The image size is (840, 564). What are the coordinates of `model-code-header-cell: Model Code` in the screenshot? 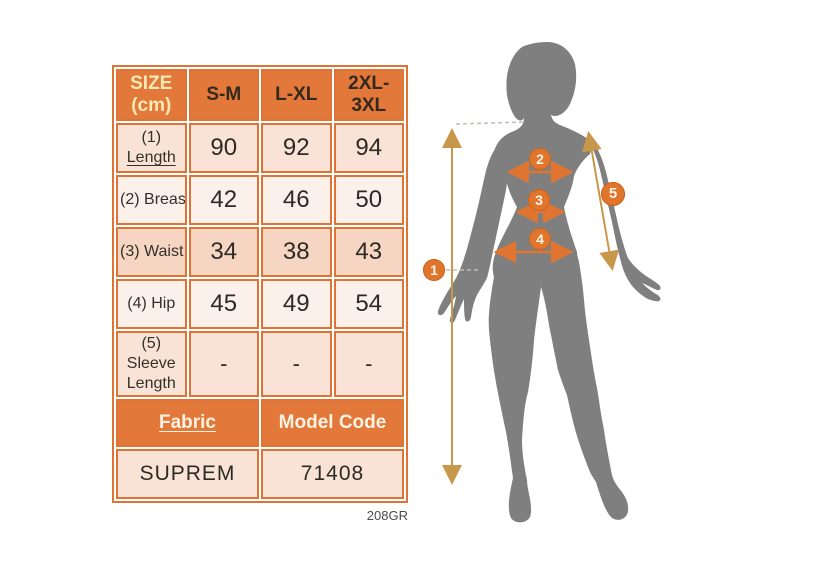 It's located at (332, 423).